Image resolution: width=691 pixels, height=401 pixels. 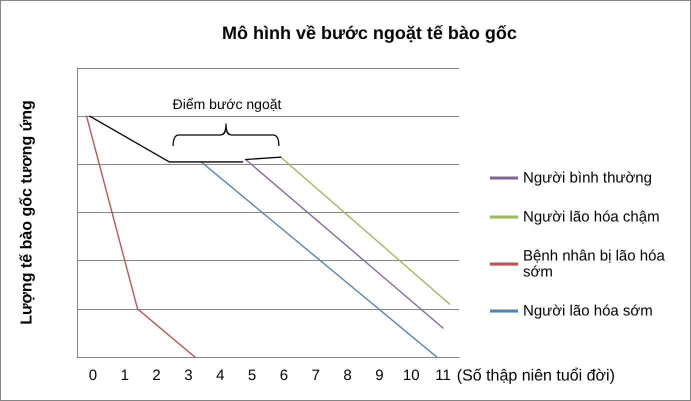 I want to click on x-tick-label: 2, so click(x=156, y=375).